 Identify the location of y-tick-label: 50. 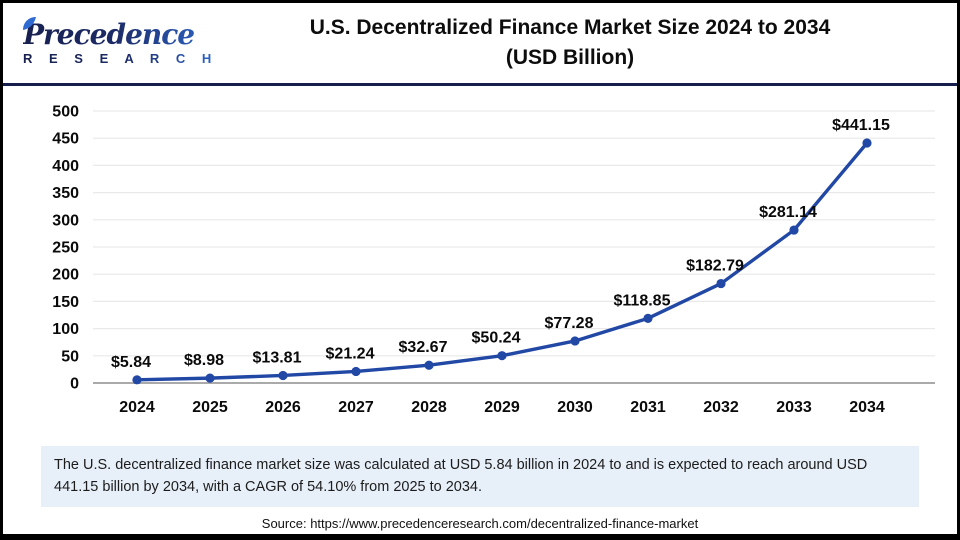
(70, 356).